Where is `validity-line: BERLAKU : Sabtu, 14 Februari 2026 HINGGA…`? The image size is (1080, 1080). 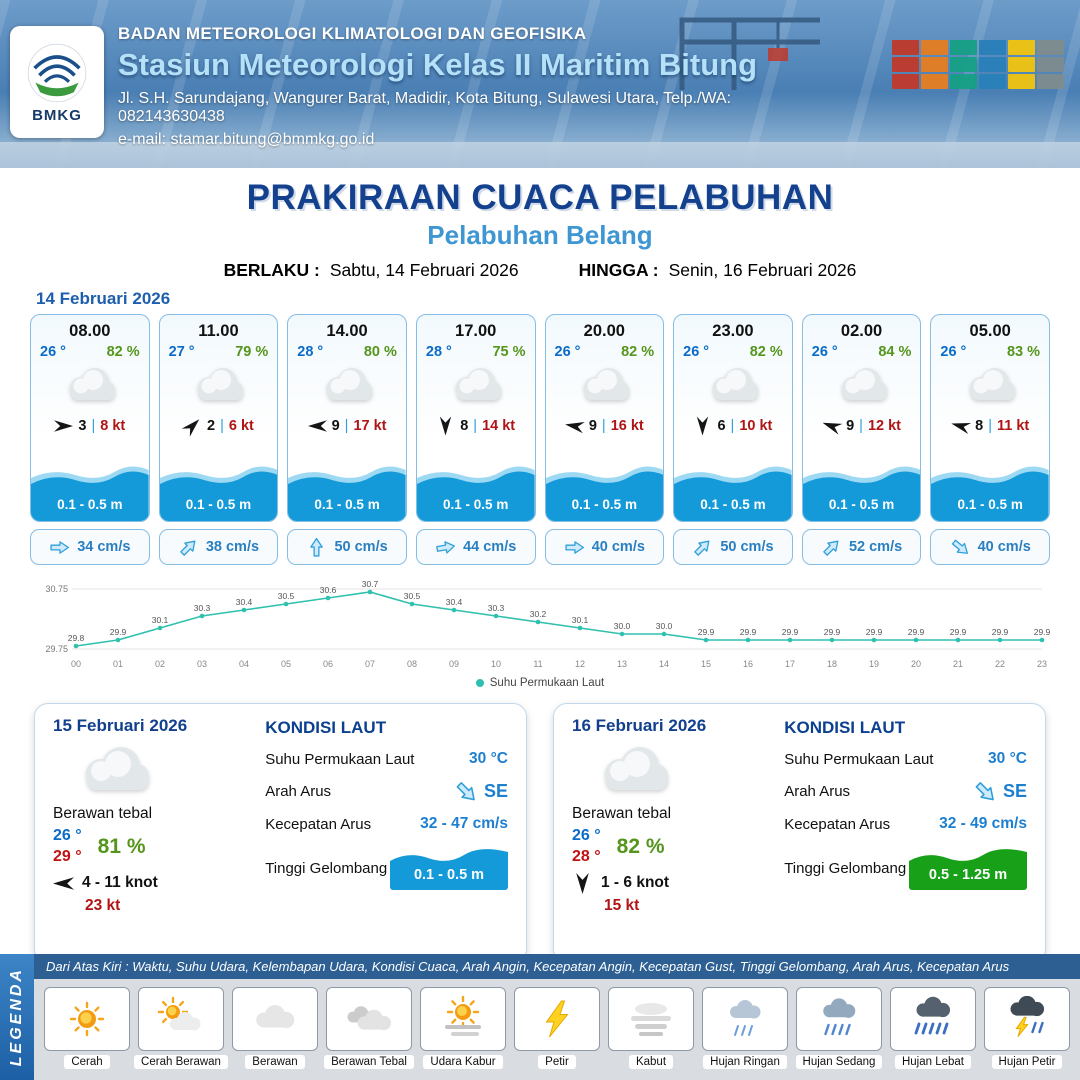 validity-line: BERLAKU : Sabtu, 14 Februari 2026 HINGGA… is located at coordinates (540, 270).